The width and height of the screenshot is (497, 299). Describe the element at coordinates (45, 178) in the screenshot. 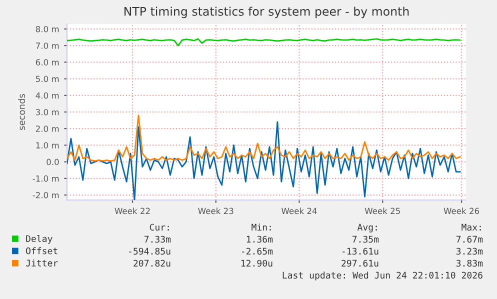

I see `y-tick-label: -1.0 m` at that location.